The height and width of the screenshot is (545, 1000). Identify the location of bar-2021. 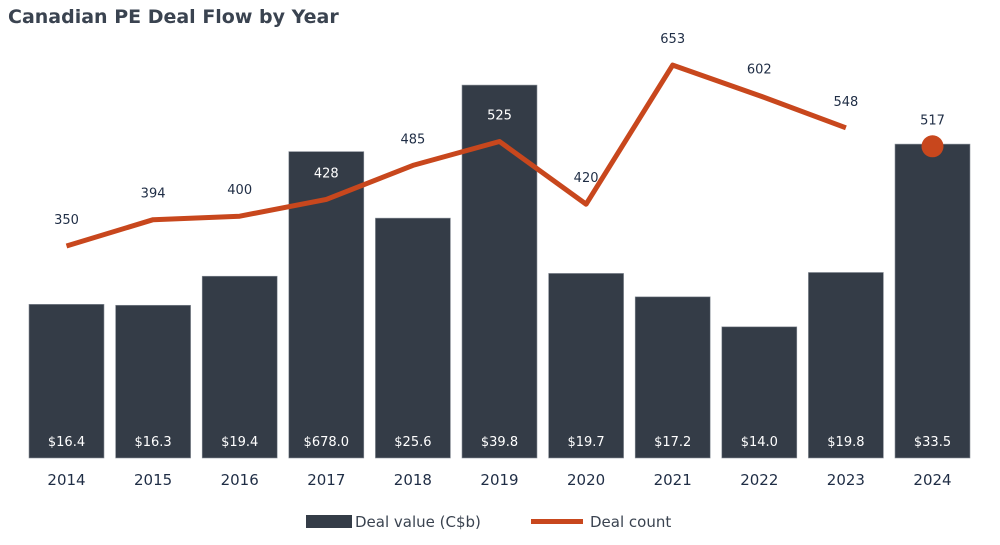
(672, 377).